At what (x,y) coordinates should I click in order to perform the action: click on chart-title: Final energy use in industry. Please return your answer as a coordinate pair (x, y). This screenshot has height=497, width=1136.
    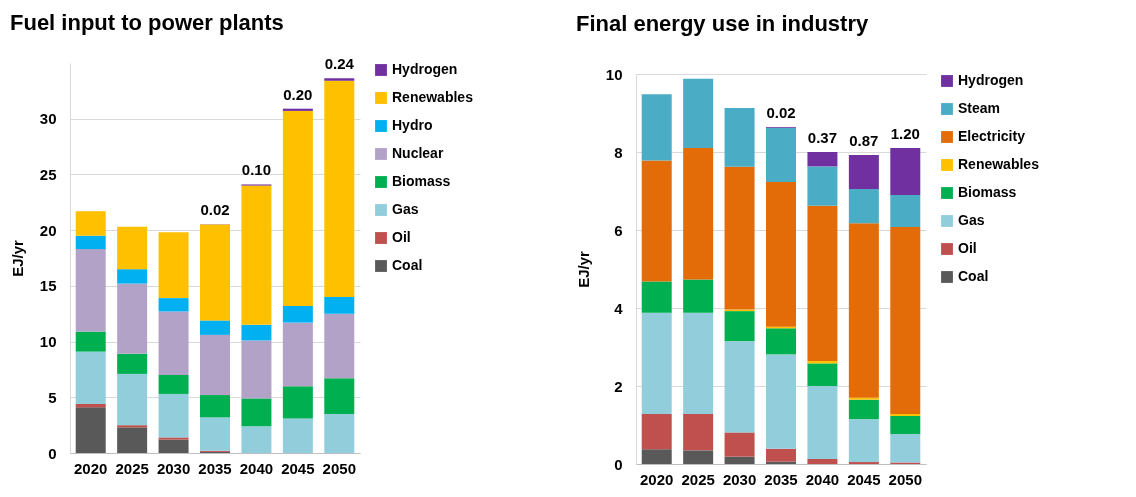
    Looking at the image, I should click on (722, 23).